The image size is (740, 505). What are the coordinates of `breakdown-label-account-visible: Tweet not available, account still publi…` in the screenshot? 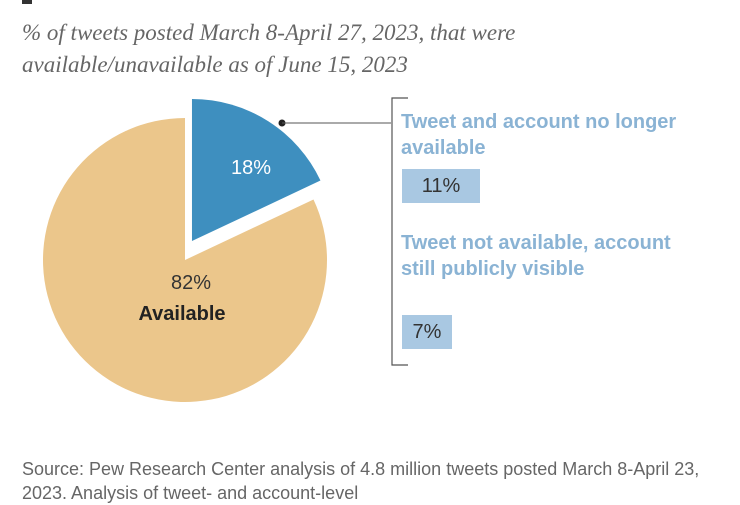 It's located at (536, 256).